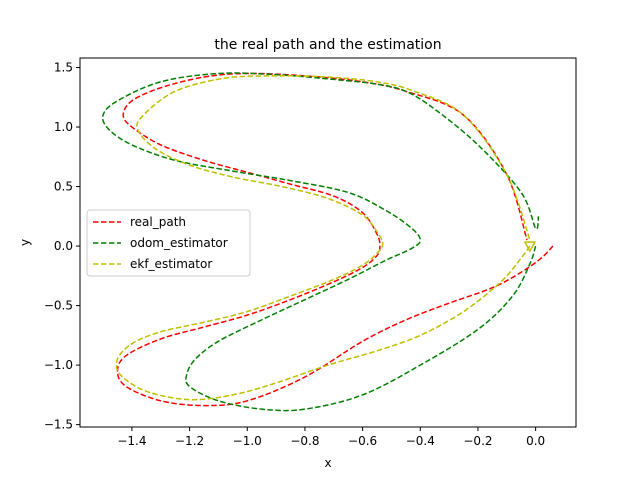  I want to click on x-tick-label: 0.0, so click(535, 441).